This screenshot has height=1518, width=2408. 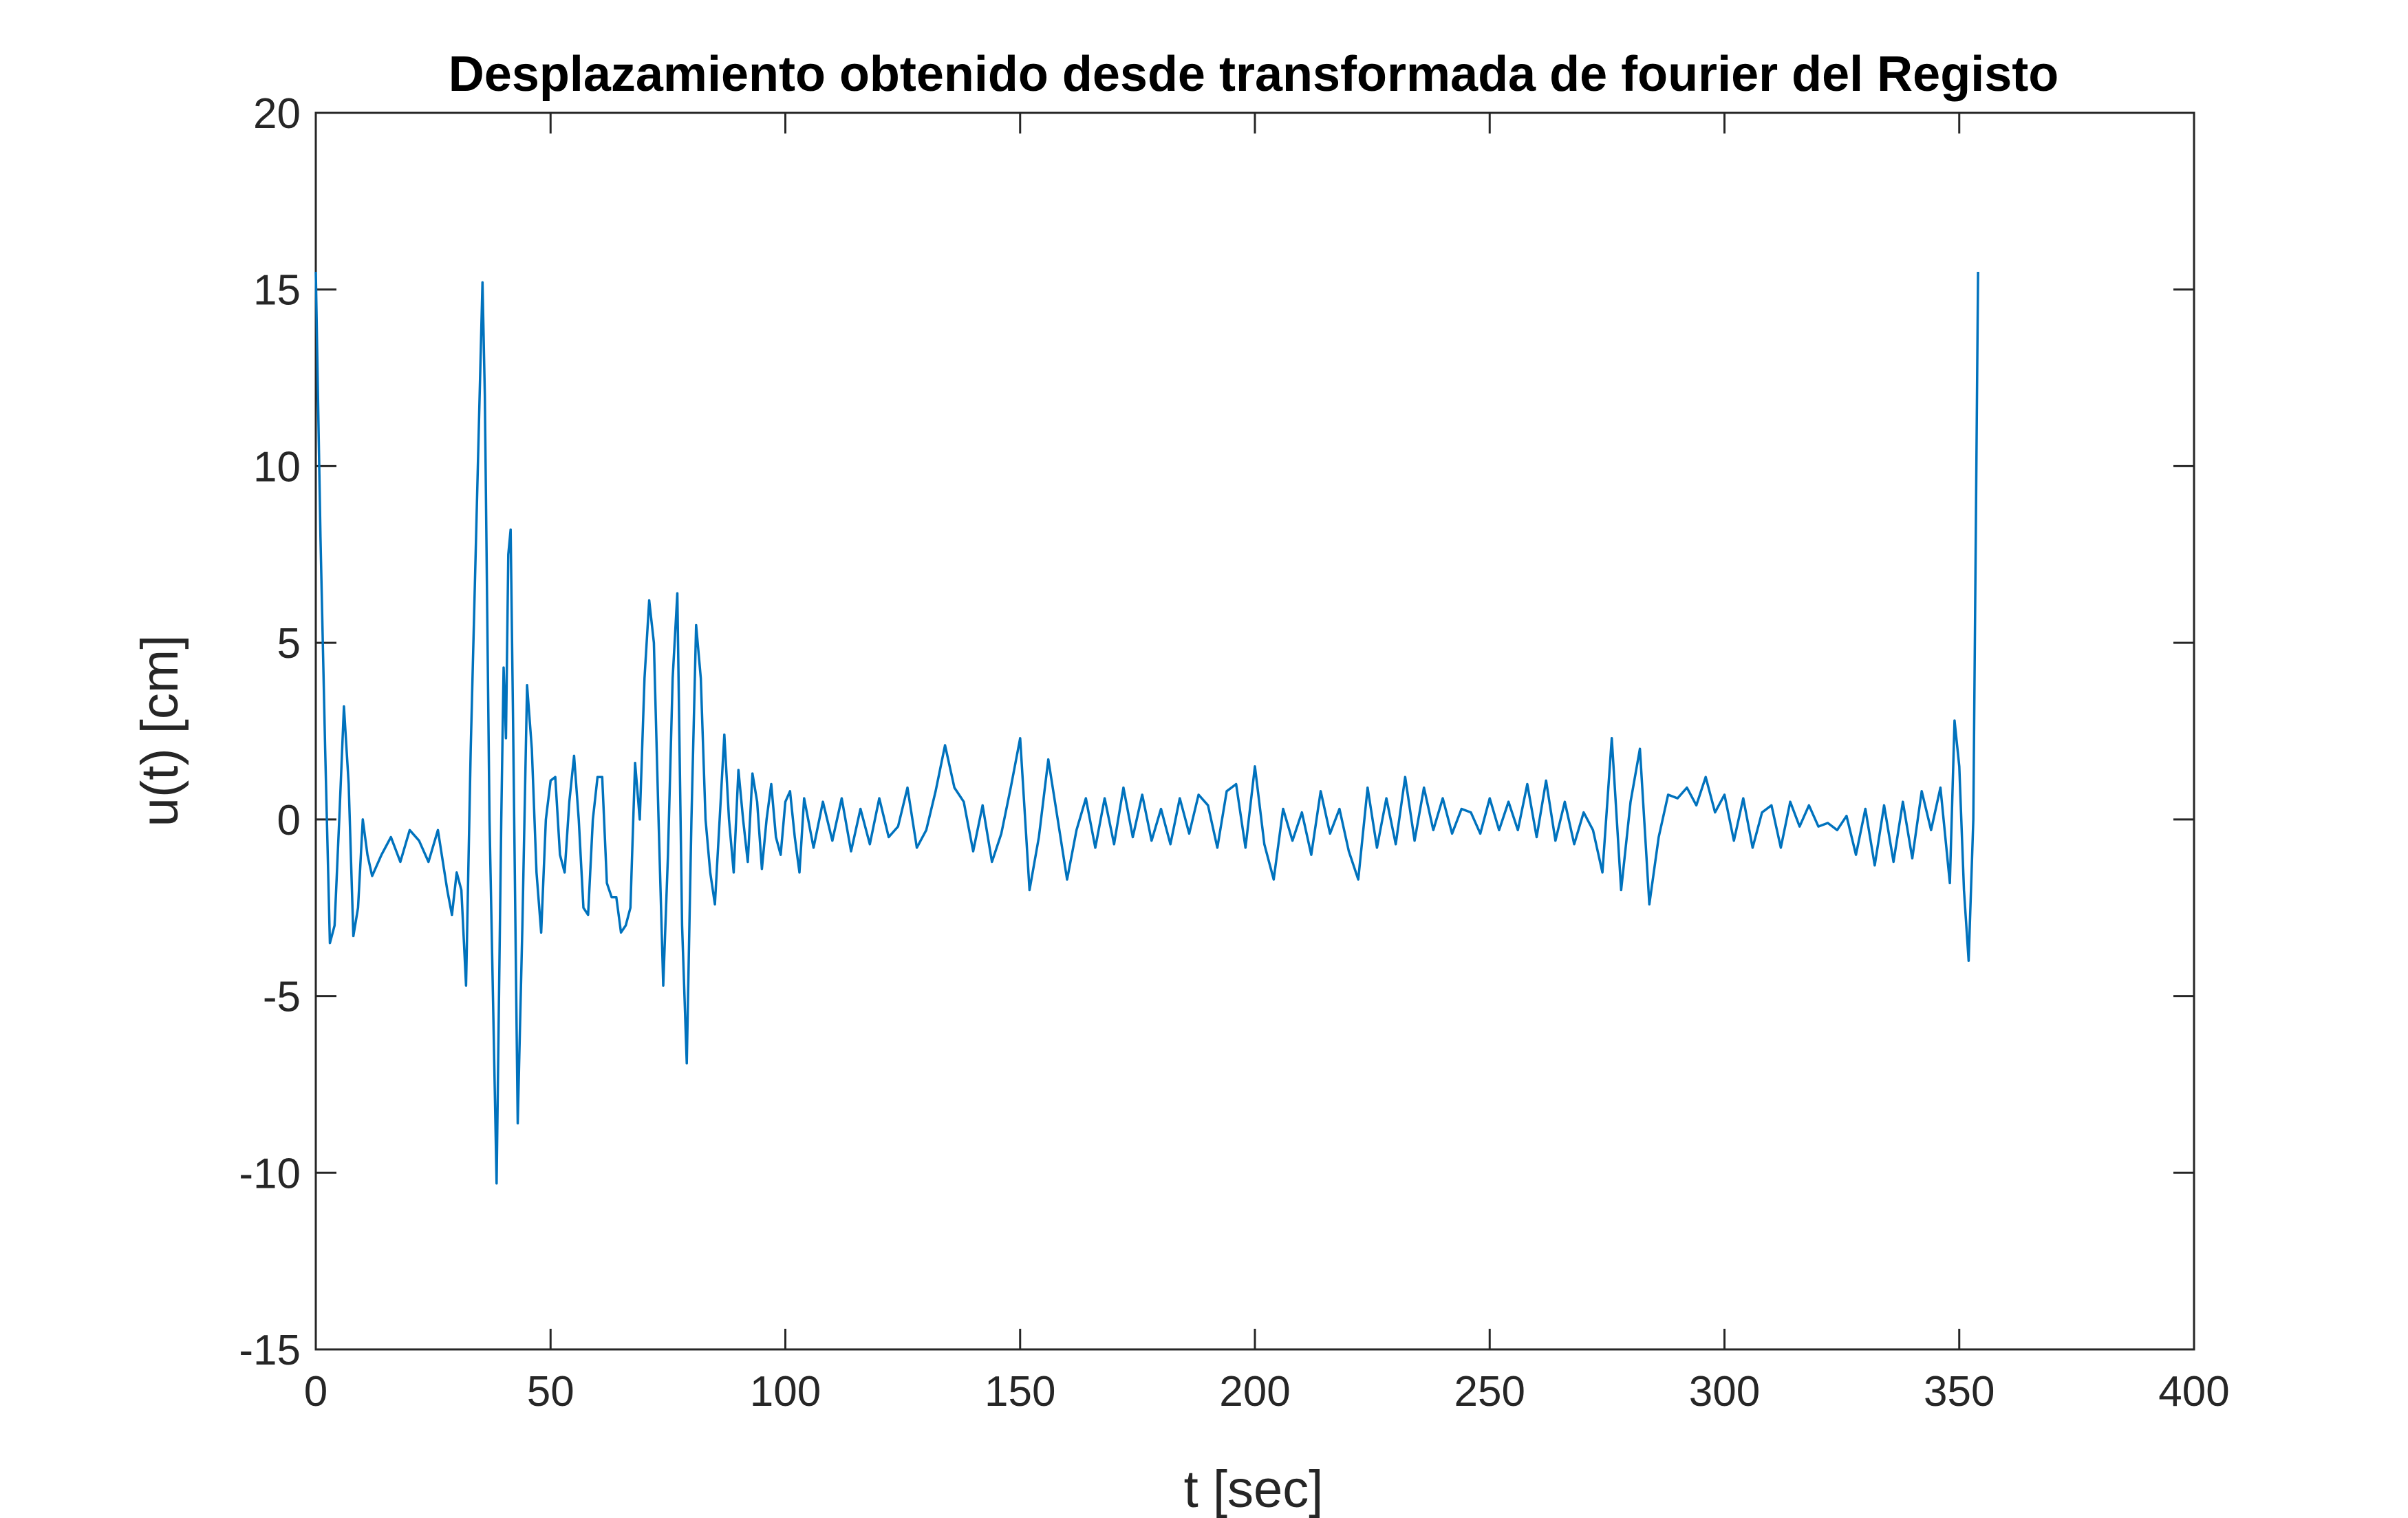 What do you see at coordinates (277, 114) in the screenshot?
I see `y-tick-label: 20` at bounding box center [277, 114].